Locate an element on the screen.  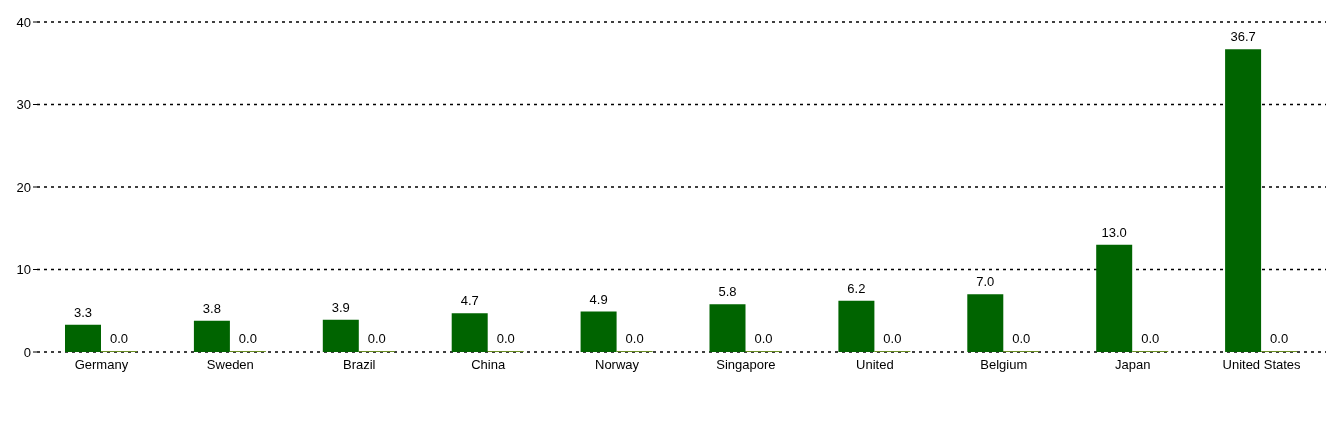
y-tick-label: 30 is located at coordinates (23, 105).